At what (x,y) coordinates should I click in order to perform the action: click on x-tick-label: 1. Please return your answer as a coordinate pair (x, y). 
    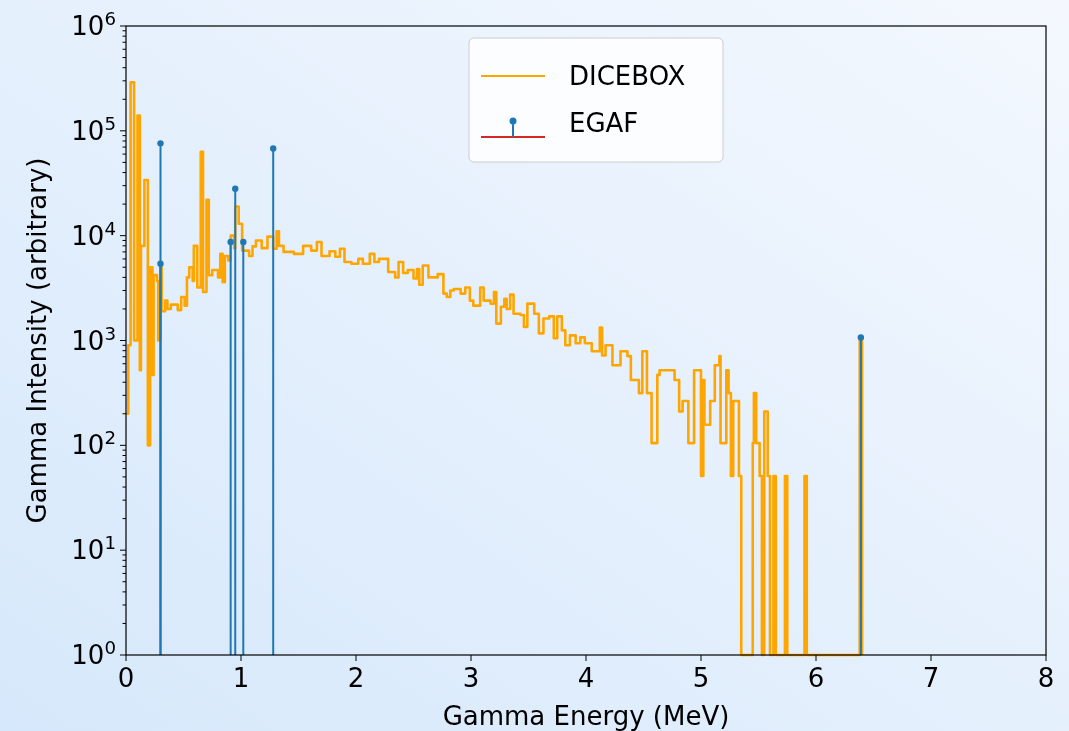
    Looking at the image, I should click on (241, 678).